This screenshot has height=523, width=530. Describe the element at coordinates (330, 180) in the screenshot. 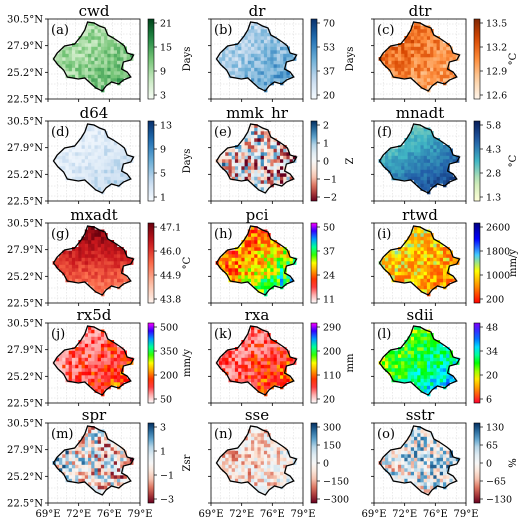

I see `colorbar-tick-label: −1` at that location.